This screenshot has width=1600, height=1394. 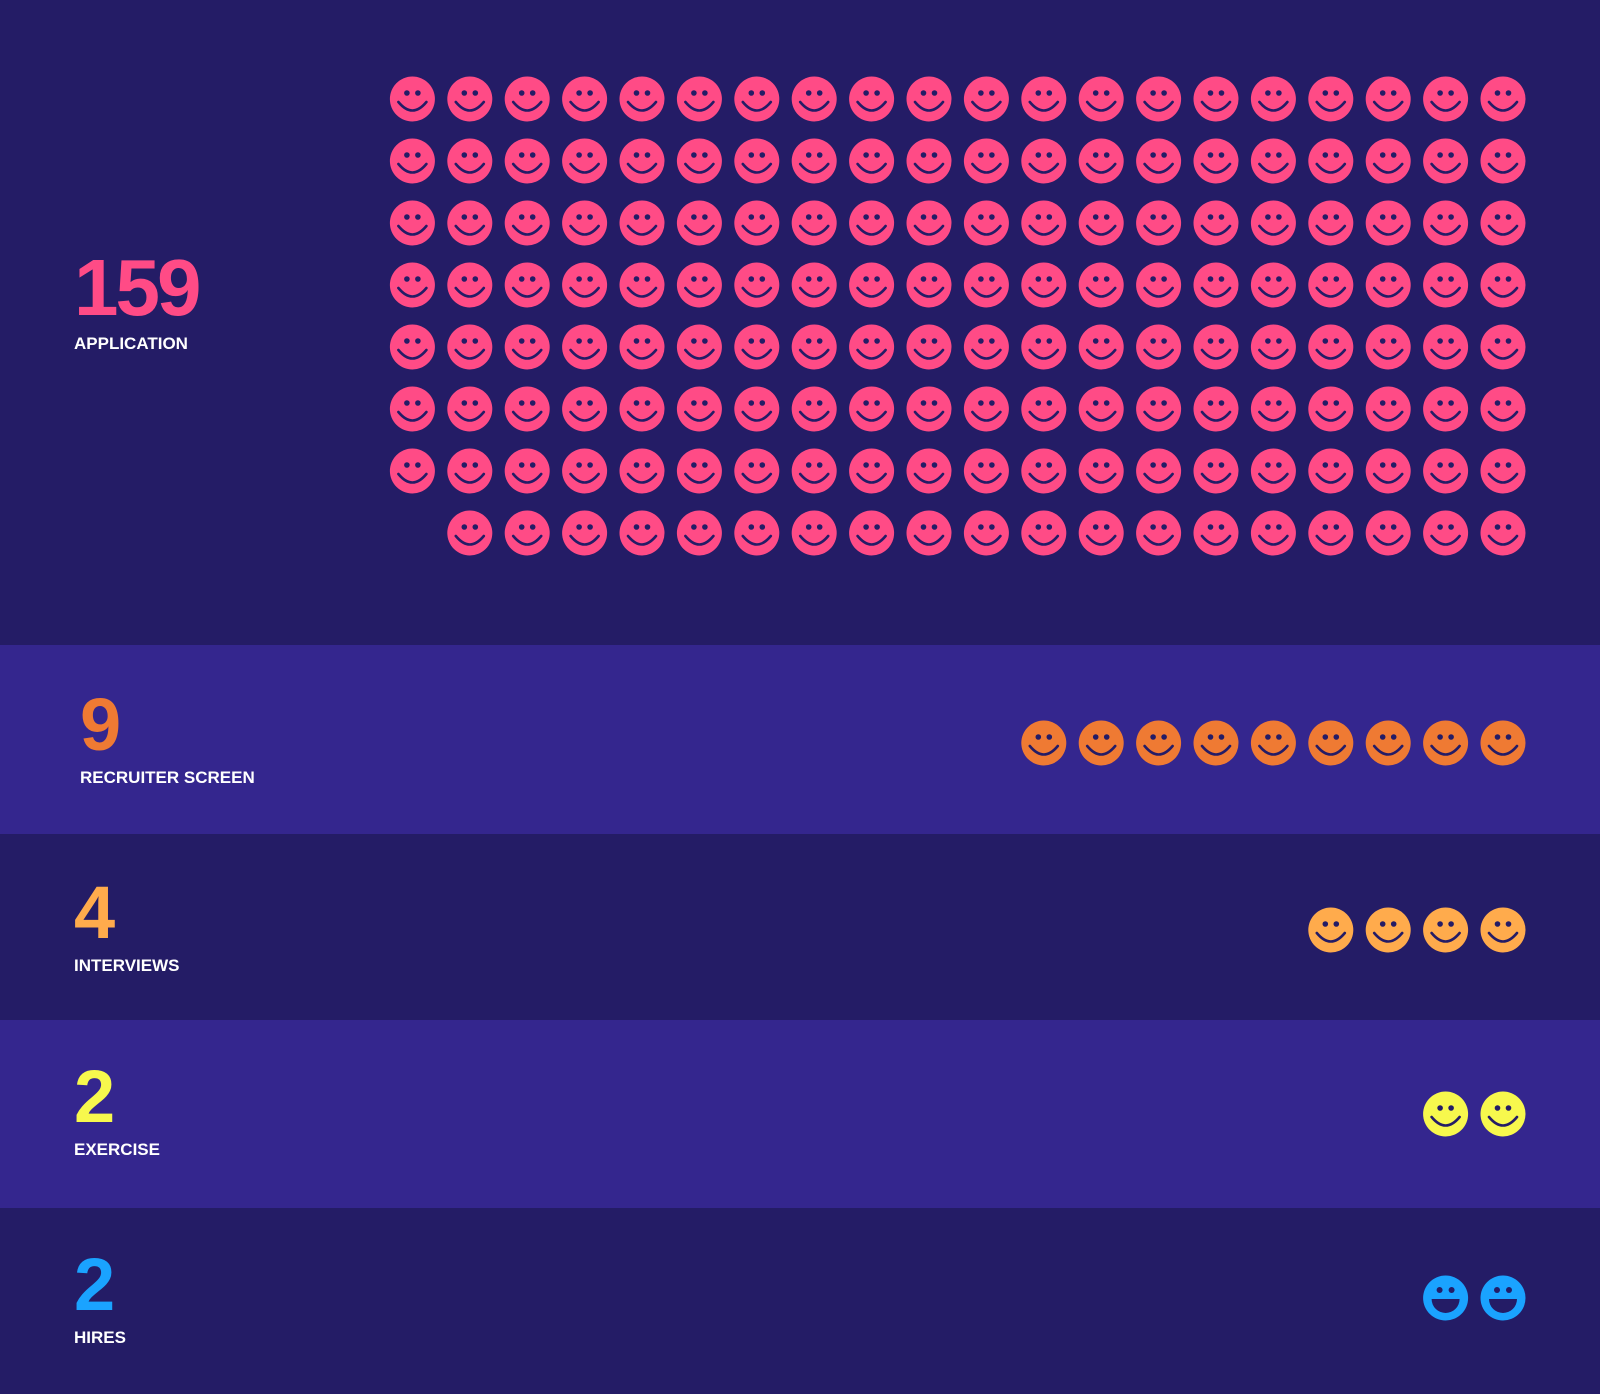 I want to click on stage-name: EXERCISE, so click(x=117, y=1149).